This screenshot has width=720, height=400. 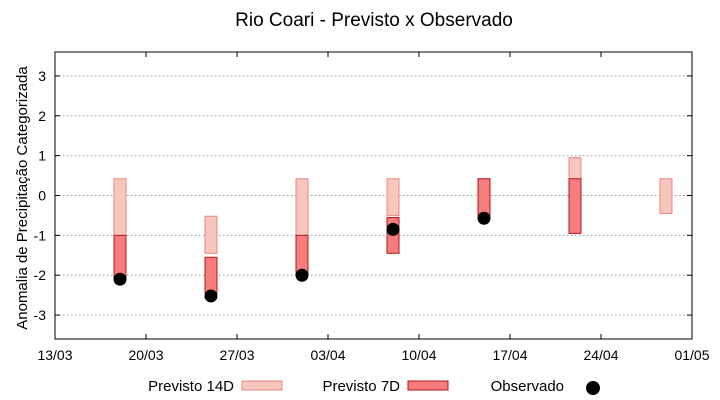 I want to click on x-tick-label: 24/04, so click(x=600, y=355).